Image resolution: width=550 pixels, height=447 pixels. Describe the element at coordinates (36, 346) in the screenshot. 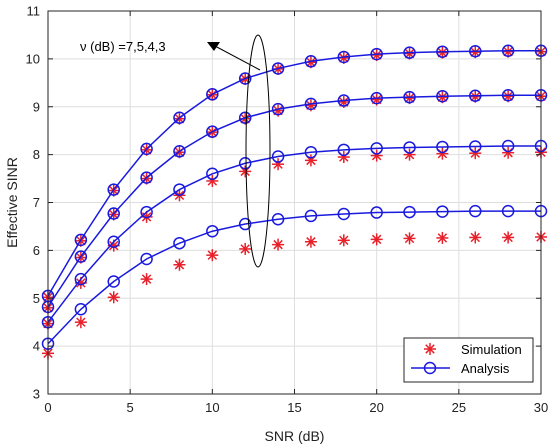

I see `y-tick-label: 4` at that location.